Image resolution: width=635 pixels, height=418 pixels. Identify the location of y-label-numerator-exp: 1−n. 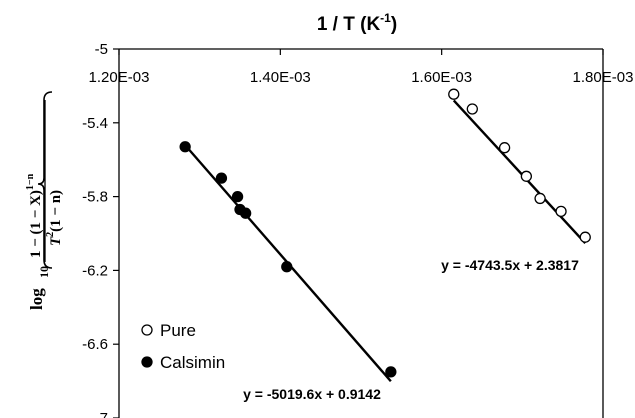
(30, 181).